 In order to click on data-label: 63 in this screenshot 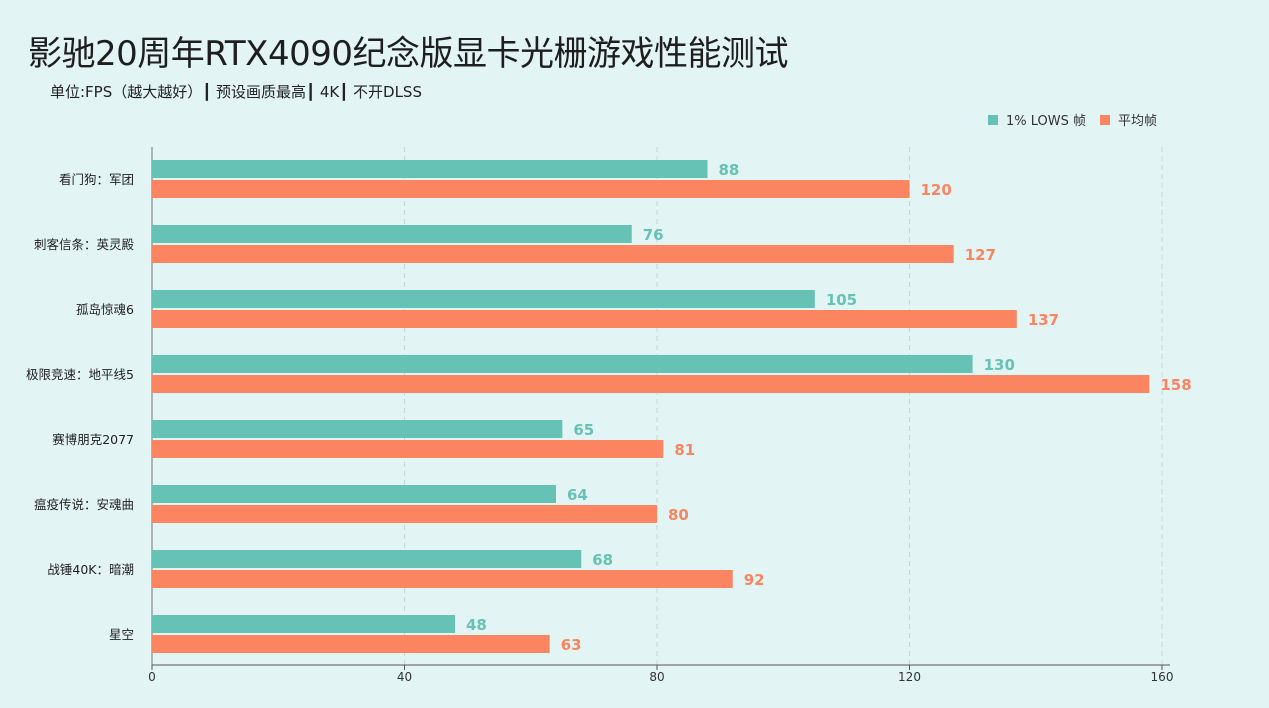, I will do `click(571, 645)`.